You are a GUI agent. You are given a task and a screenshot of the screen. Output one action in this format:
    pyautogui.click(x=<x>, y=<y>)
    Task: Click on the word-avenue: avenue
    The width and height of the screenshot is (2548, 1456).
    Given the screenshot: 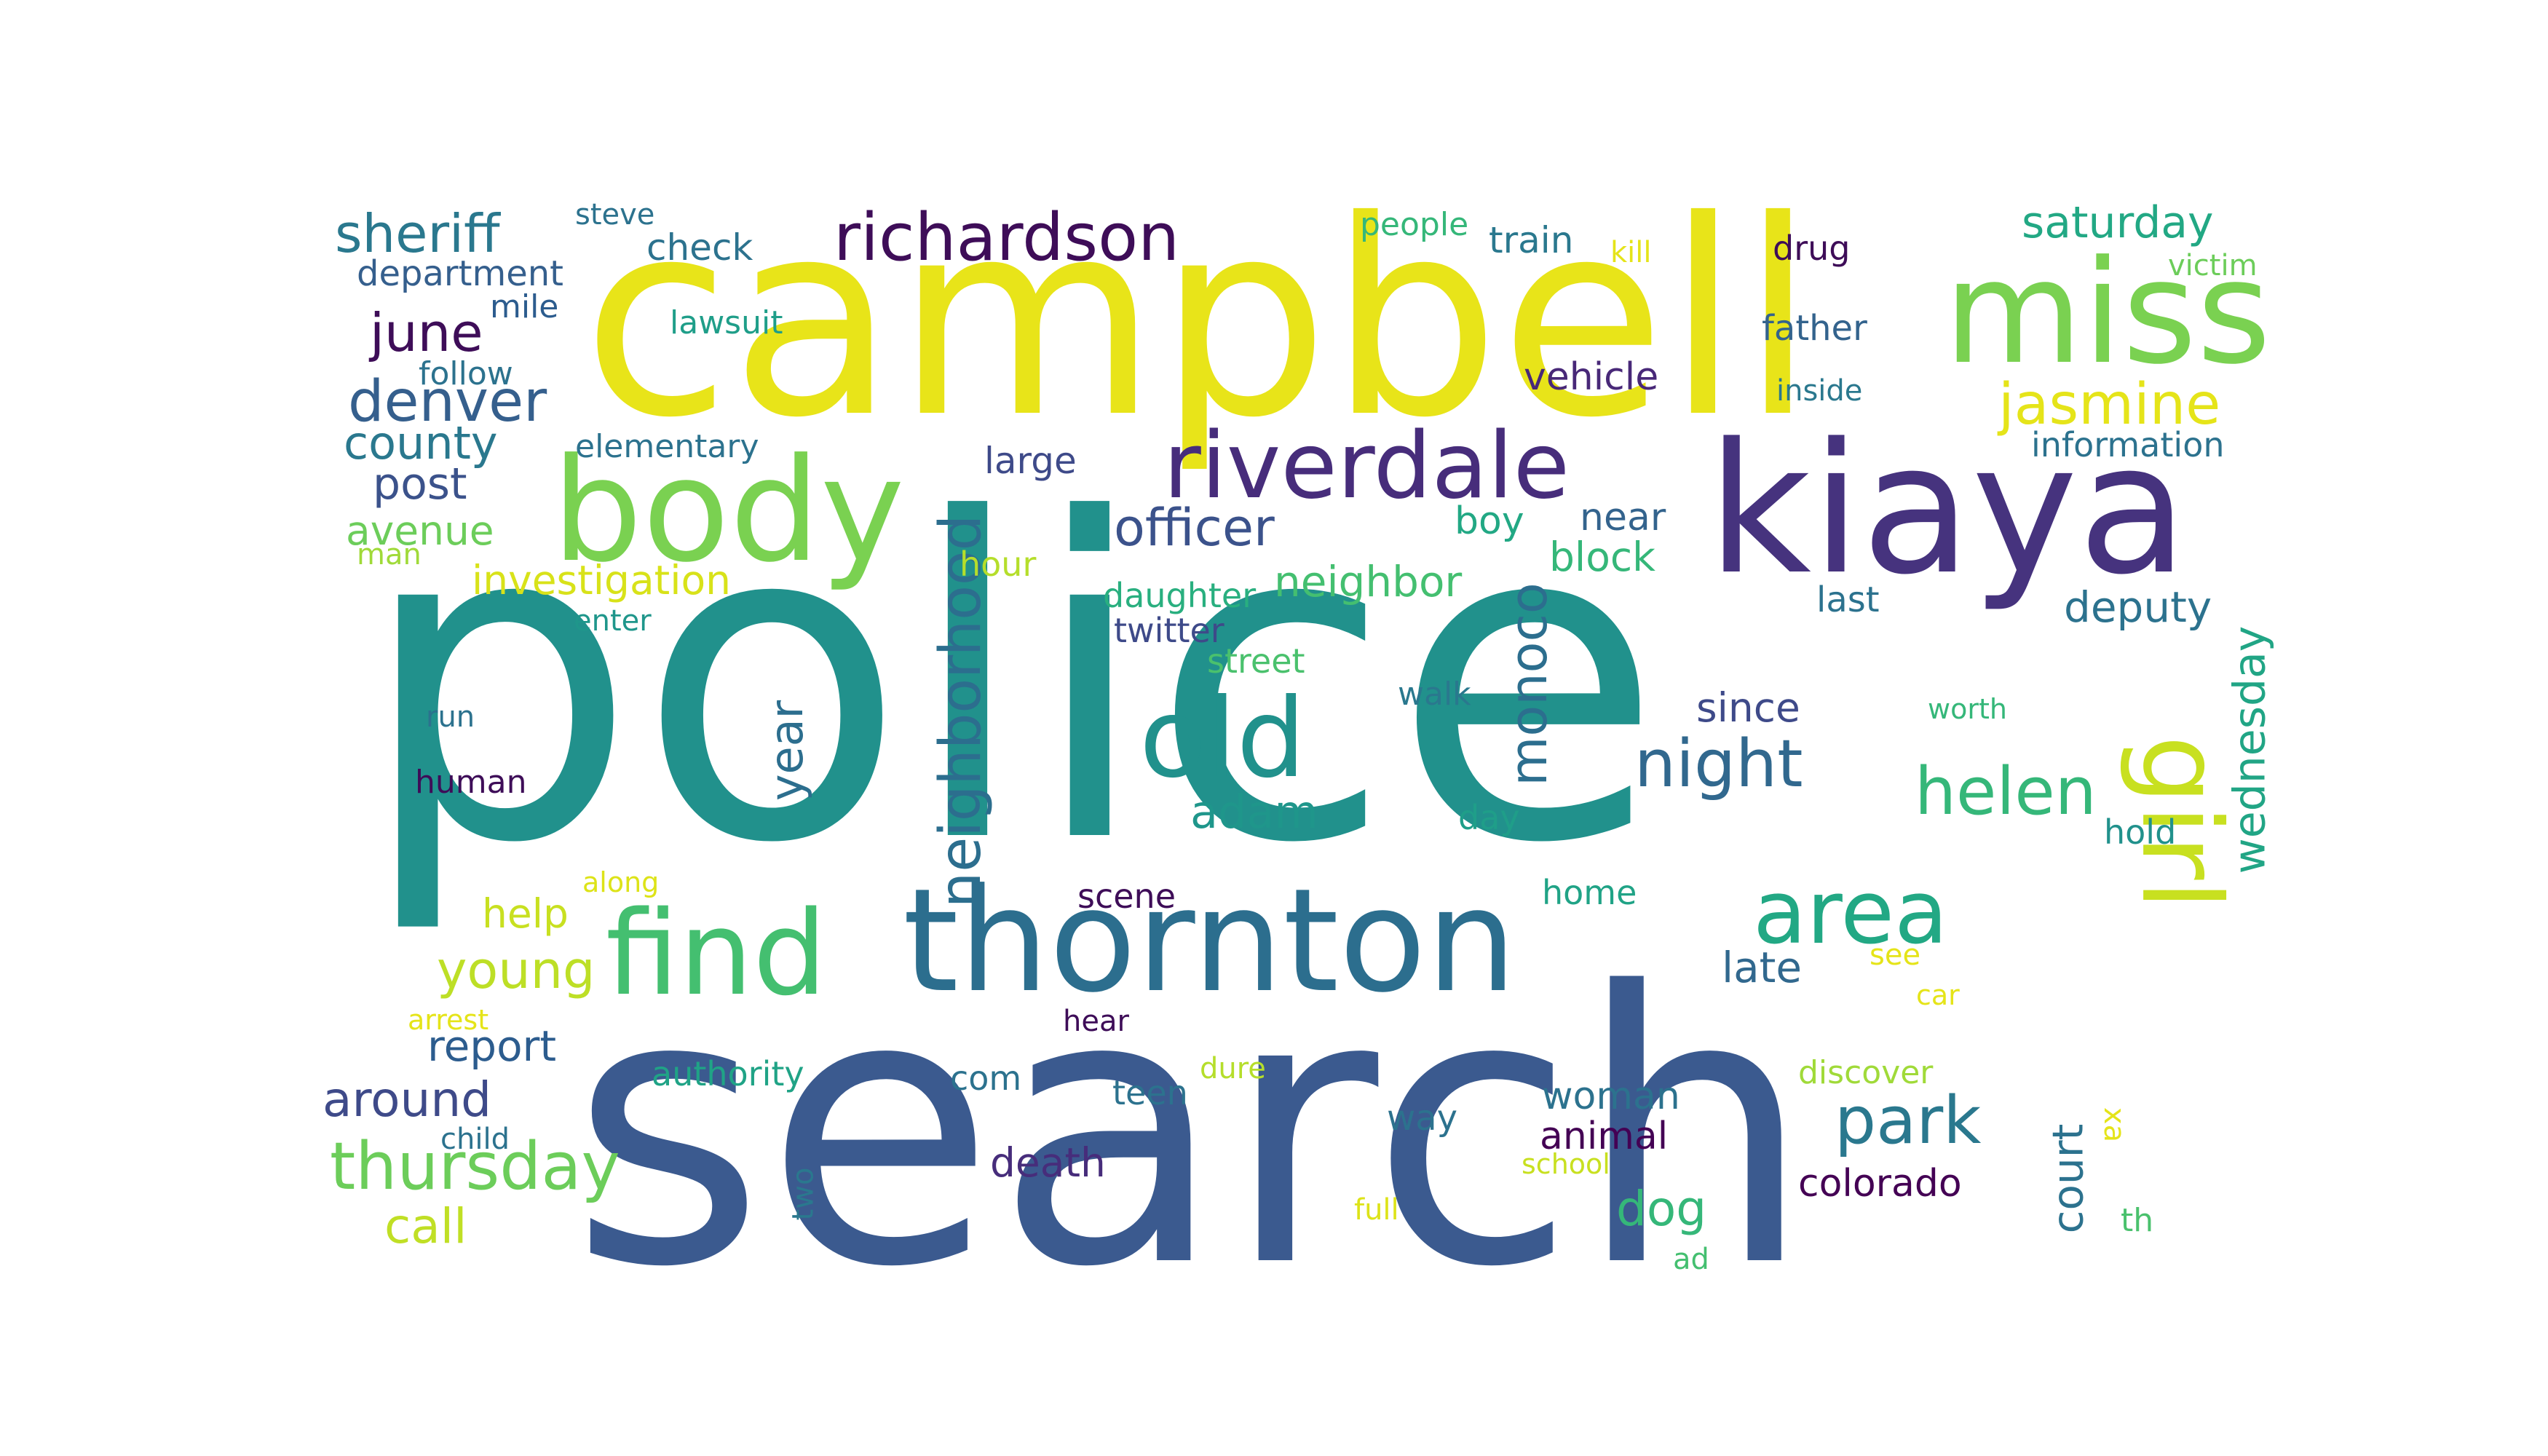 What is the action you would take?
    pyautogui.click(x=420, y=530)
    